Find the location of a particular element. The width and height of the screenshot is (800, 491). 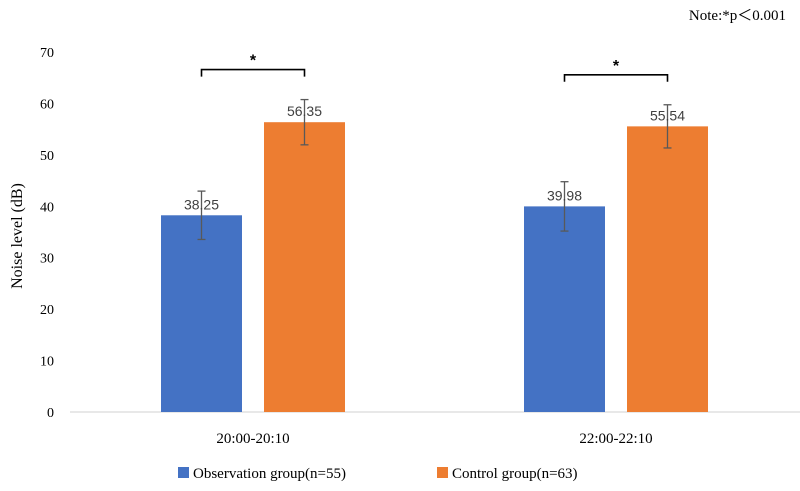

y-tick-label: 70 is located at coordinates (47, 53).